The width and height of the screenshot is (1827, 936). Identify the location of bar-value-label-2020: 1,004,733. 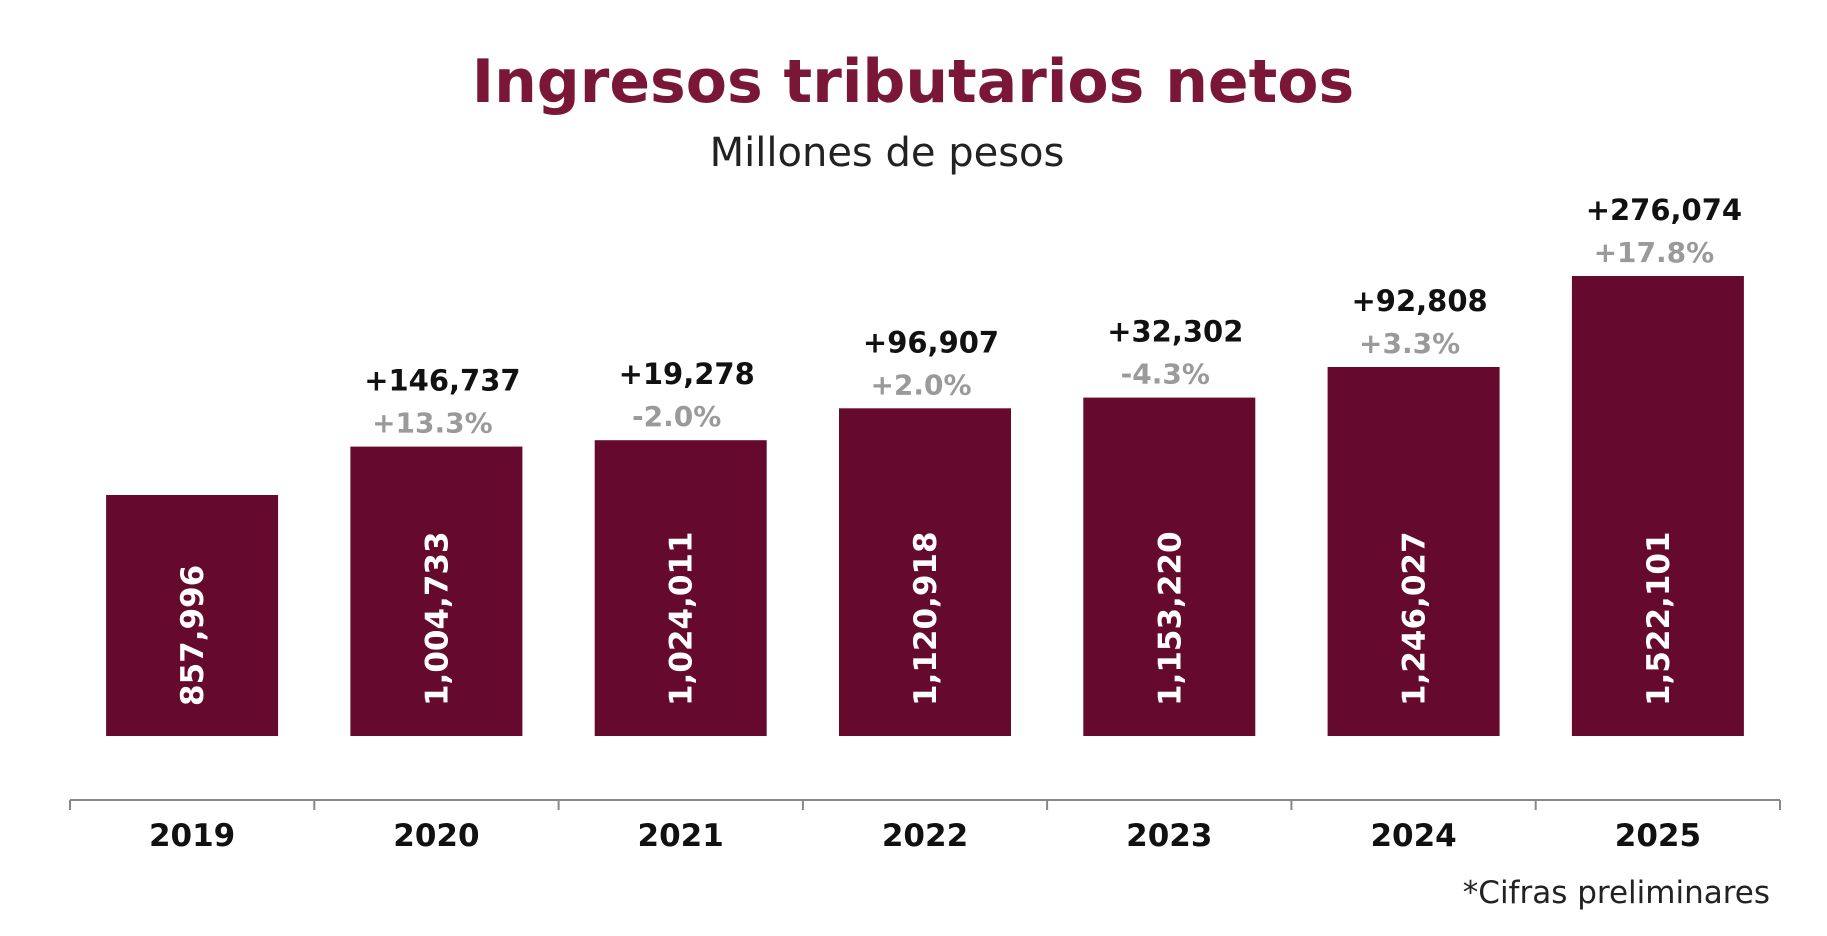
(437, 618).